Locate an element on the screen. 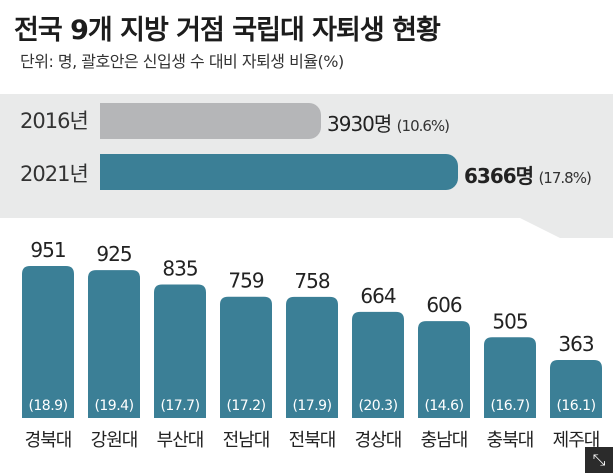 This screenshot has width=613, height=473. summary-year-2021: 2021년 is located at coordinates (54, 174).